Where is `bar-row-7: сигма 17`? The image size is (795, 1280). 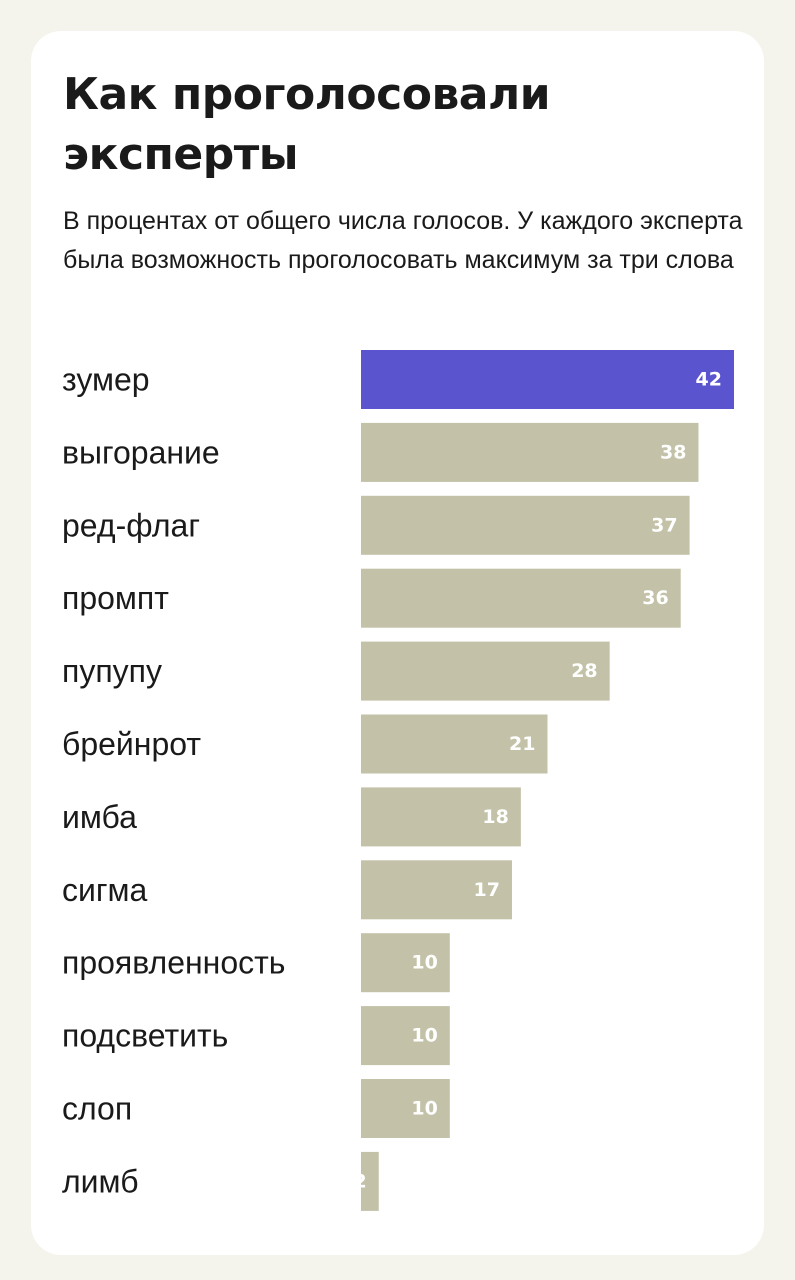 bar-row-7: сигма 17 is located at coordinates (287, 890).